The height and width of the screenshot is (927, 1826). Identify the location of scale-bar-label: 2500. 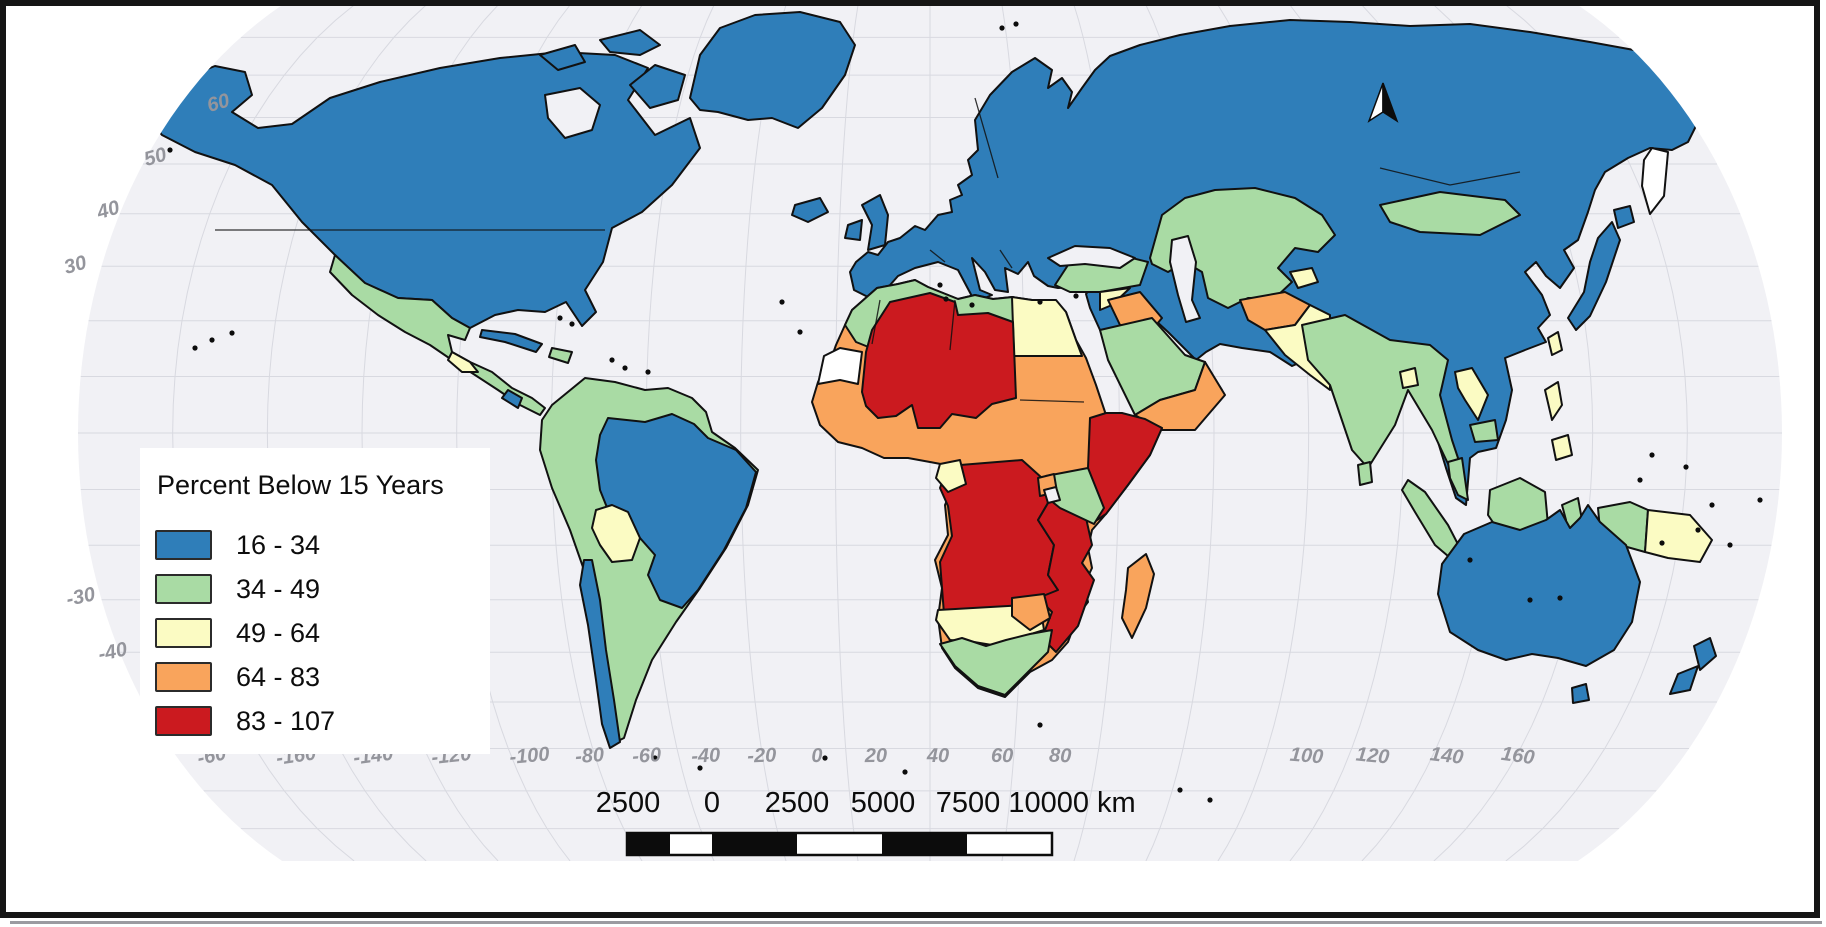
(797, 803).